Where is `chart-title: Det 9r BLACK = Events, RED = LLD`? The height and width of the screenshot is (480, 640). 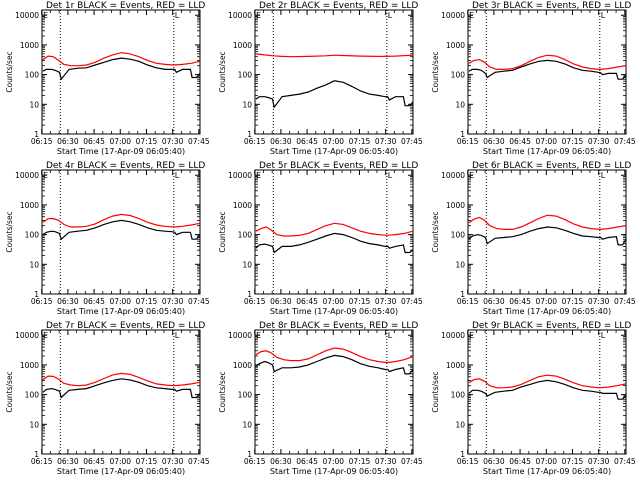 chart-title: Det 9r BLACK = Events, RED = LLD is located at coordinates (551, 326).